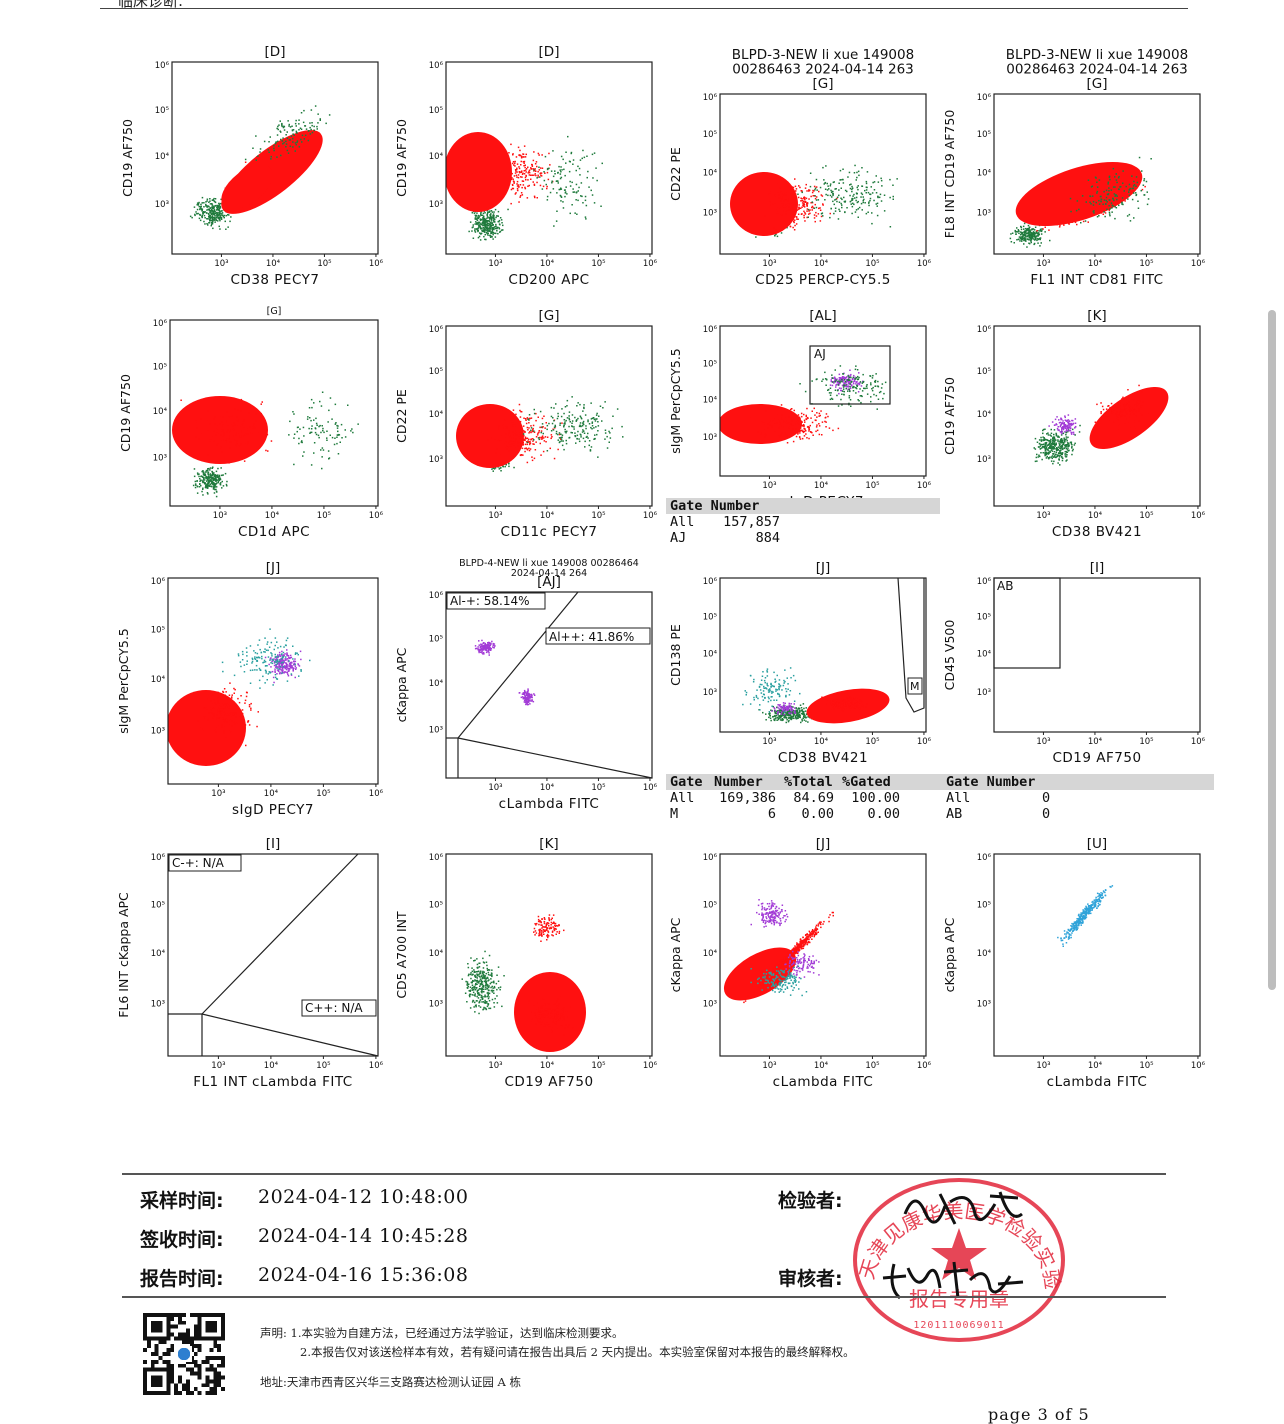 The width and height of the screenshot is (1284, 1424). Describe the element at coordinates (275, 52) in the screenshot. I see `plot-title: [D]` at that location.